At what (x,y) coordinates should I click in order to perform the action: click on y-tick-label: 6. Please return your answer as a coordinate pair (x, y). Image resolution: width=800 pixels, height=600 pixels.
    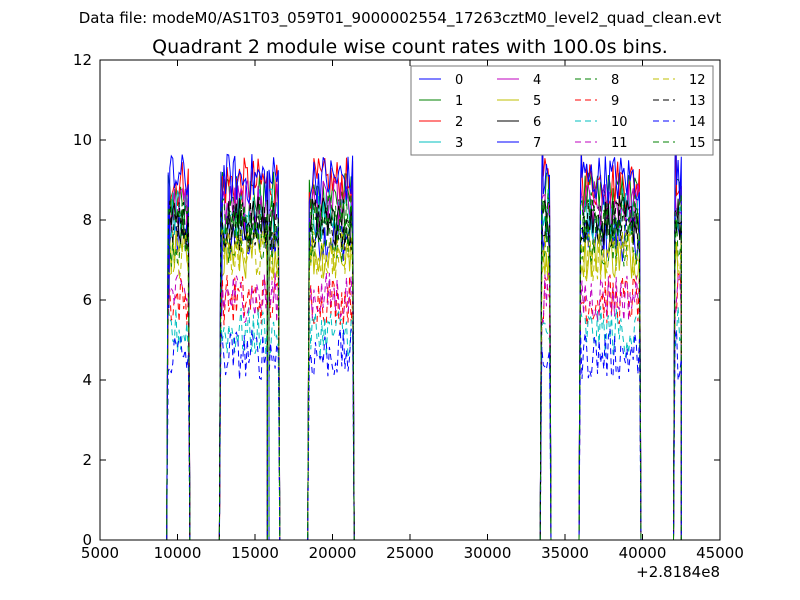
    Looking at the image, I should click on (87, 300).